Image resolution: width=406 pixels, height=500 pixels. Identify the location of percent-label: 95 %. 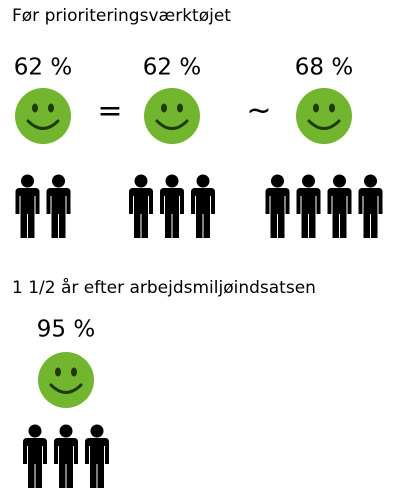
(66, 330).